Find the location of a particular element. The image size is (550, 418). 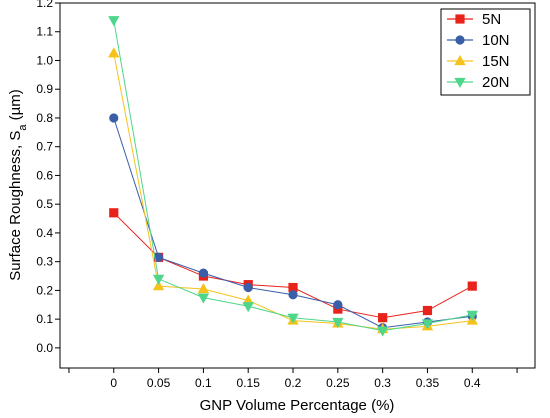

y-tick-label: 0.2 is located at coordinates (44, 290).